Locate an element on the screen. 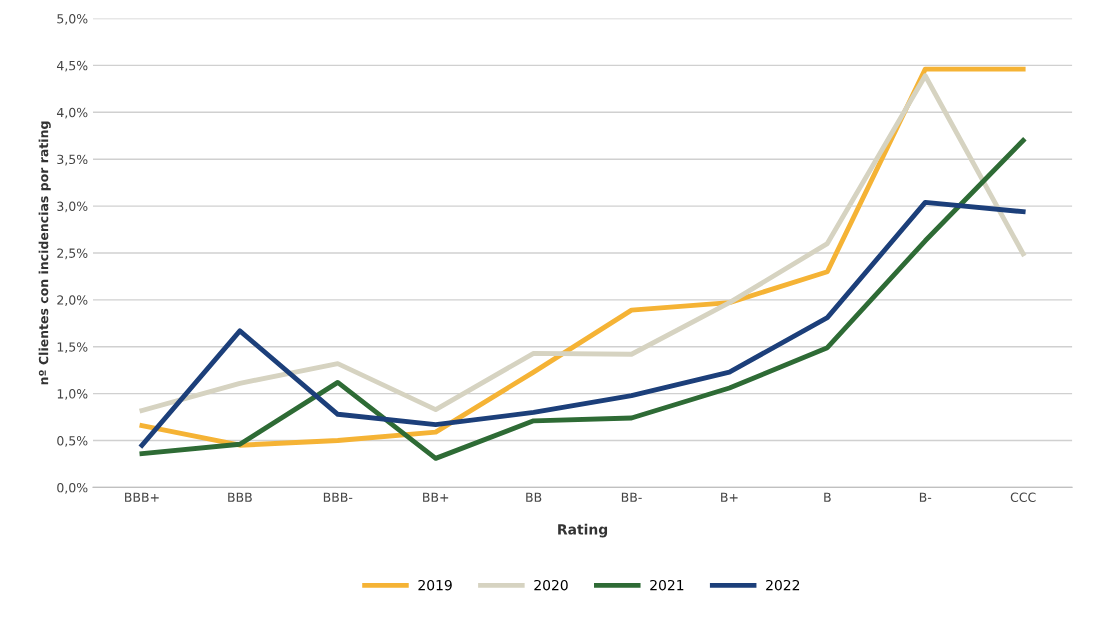 The width and height of the screenshot is (1094, 617). y-tick-label: 0,5% is located at coordinates (72, 441).